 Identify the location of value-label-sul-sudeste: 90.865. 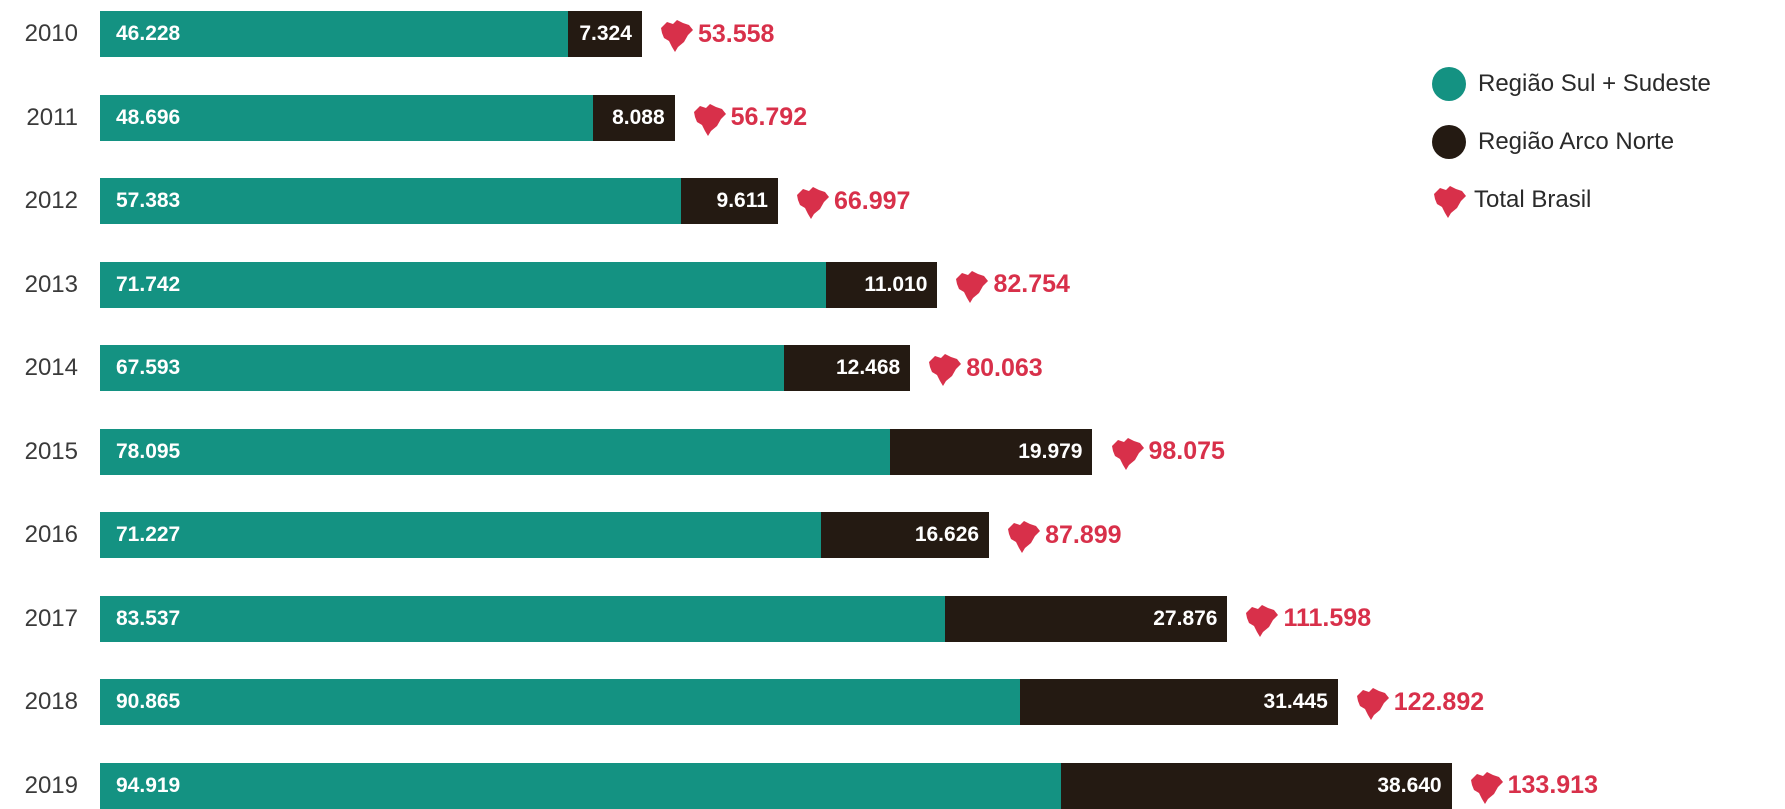
(148, 701).